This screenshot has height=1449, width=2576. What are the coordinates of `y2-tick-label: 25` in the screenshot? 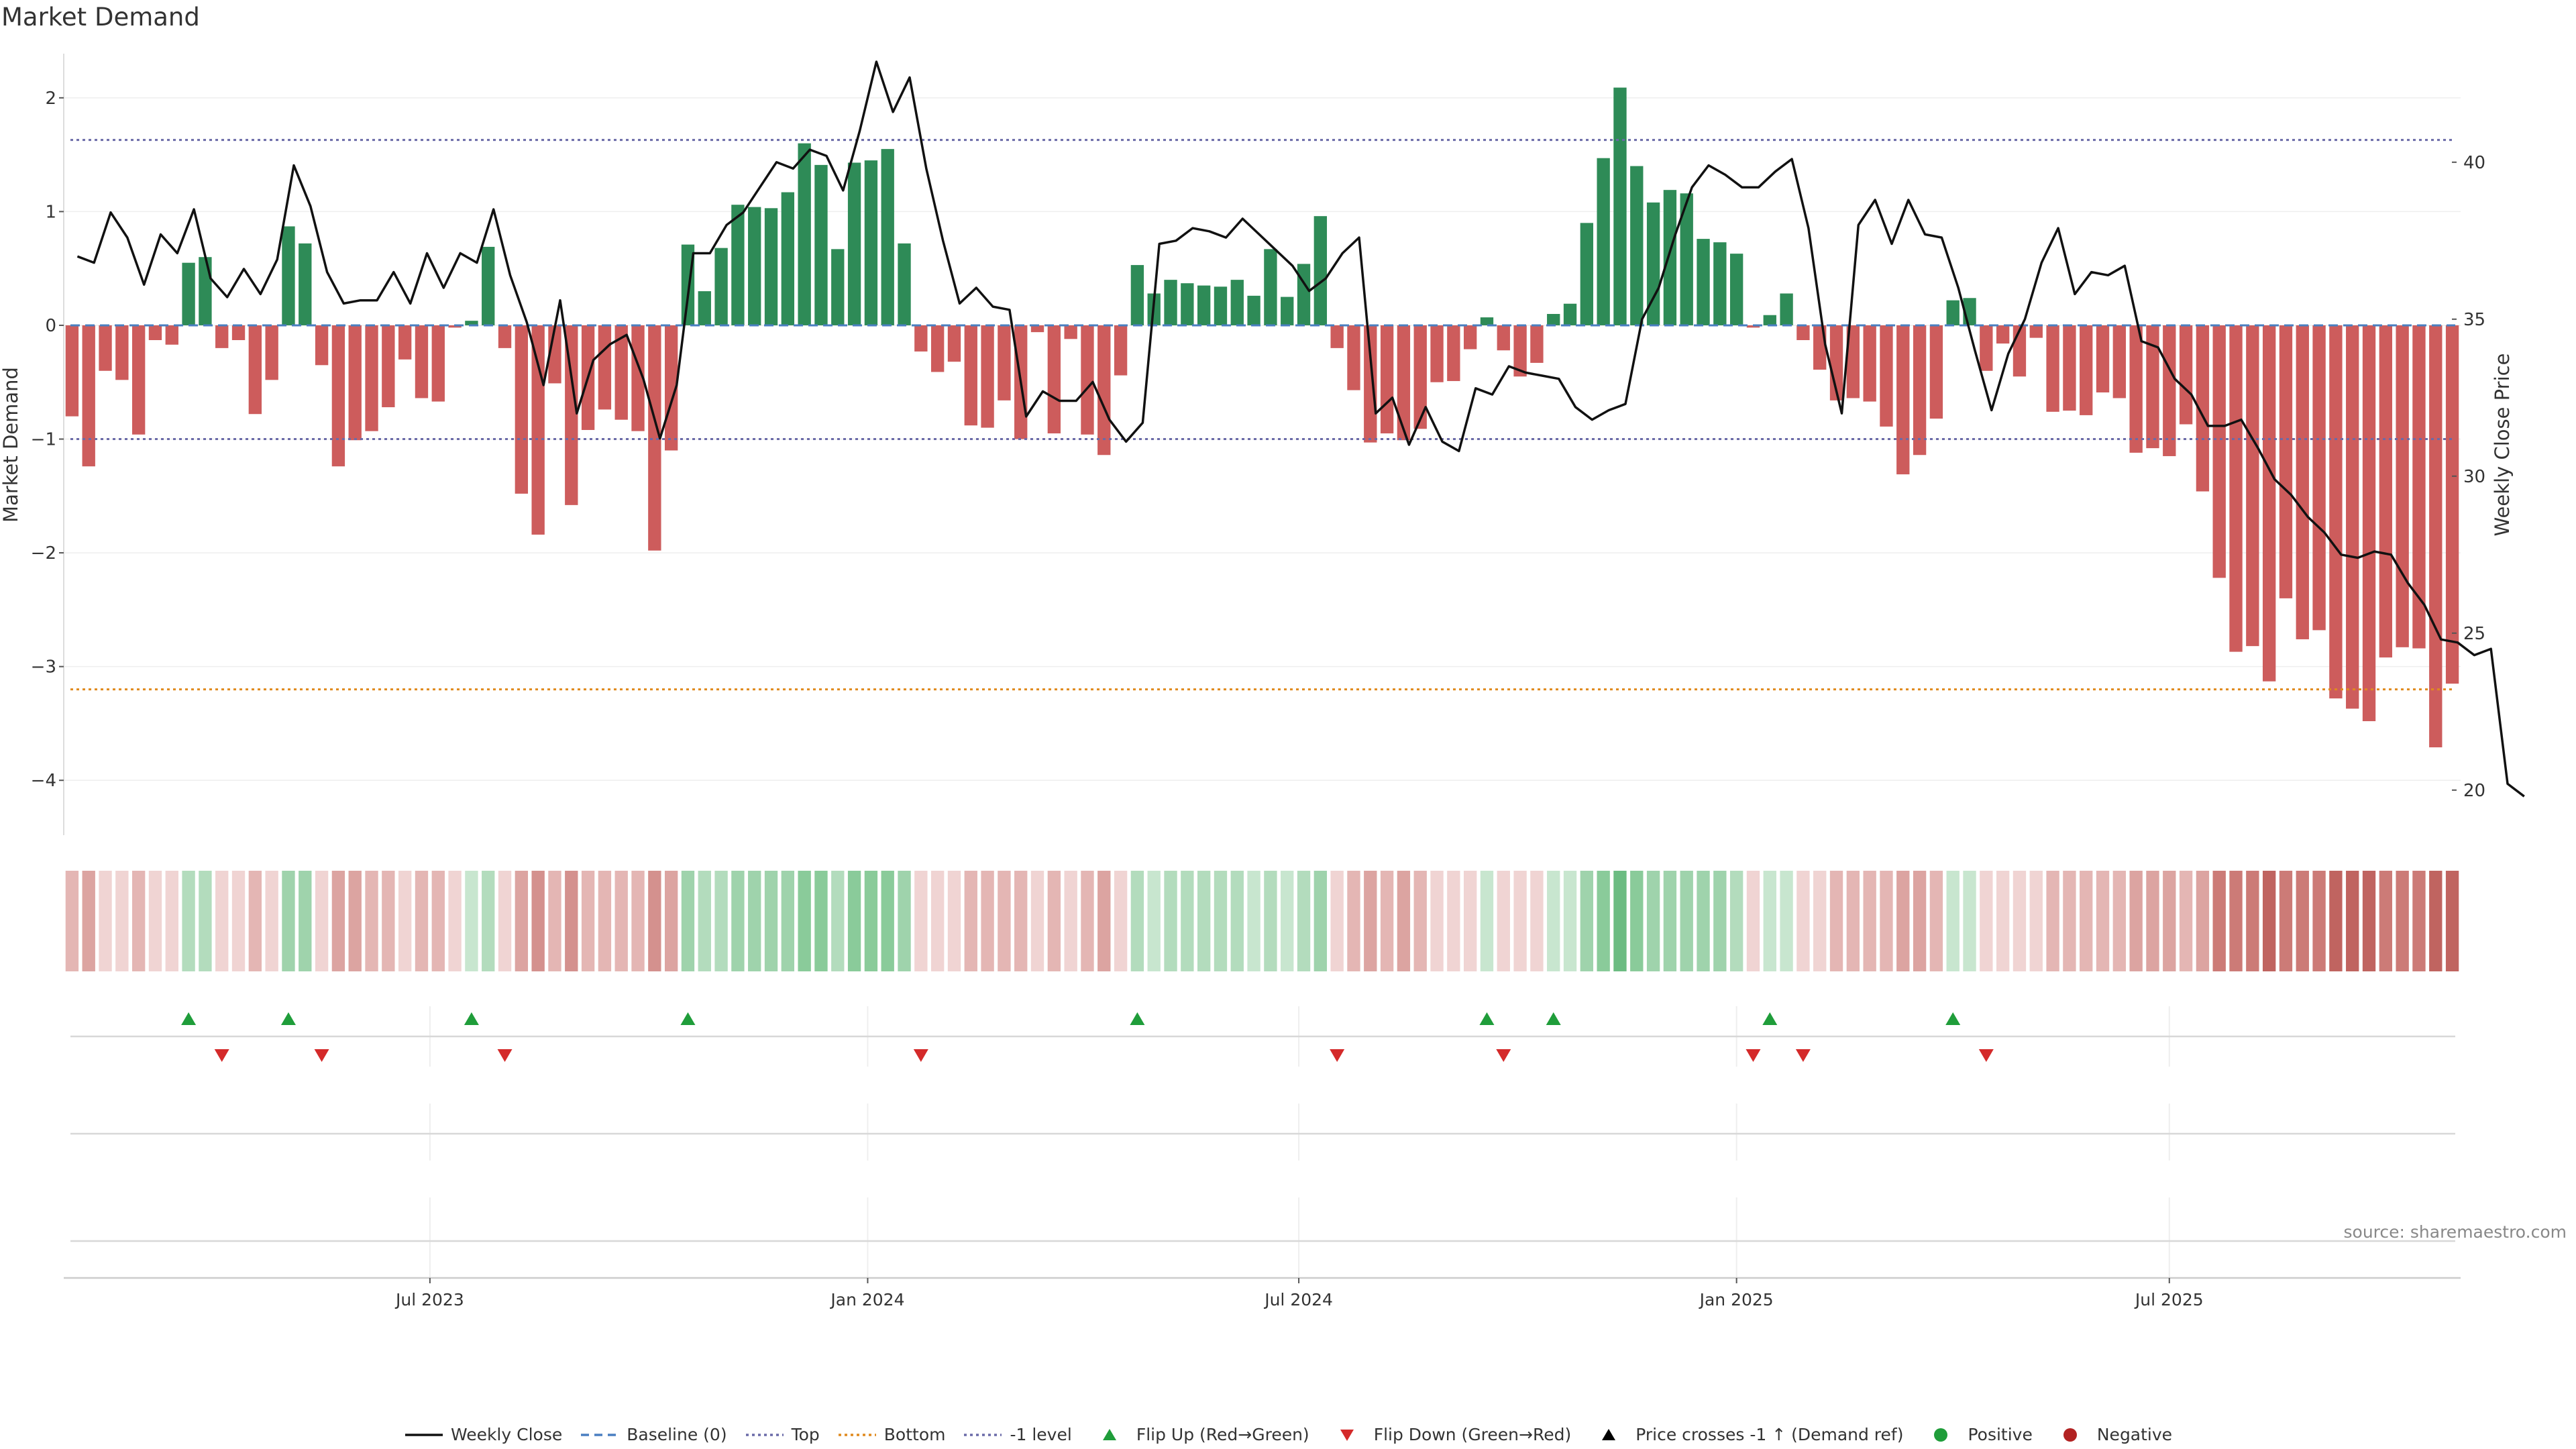 It's located at (2474, 634).